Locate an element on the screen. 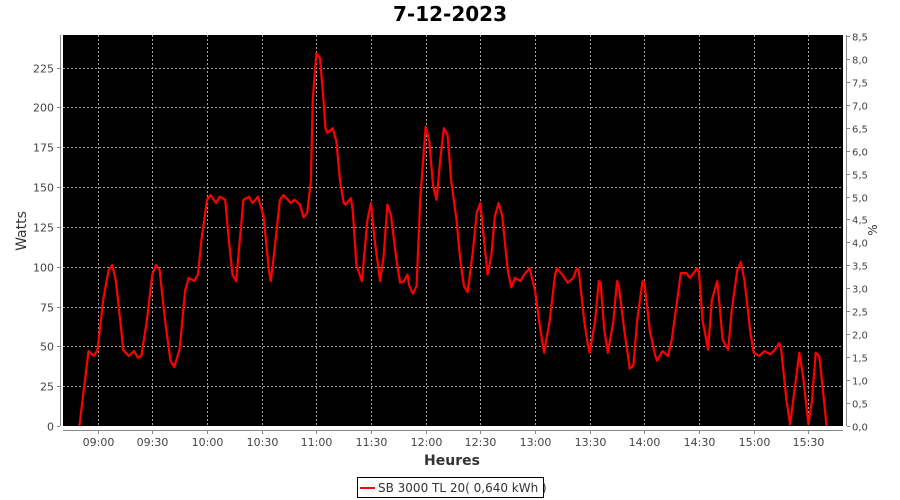 The width and height of the screenshot is (900, 500). x-tick-label: 12:30 is located at coordinates (481, 442).